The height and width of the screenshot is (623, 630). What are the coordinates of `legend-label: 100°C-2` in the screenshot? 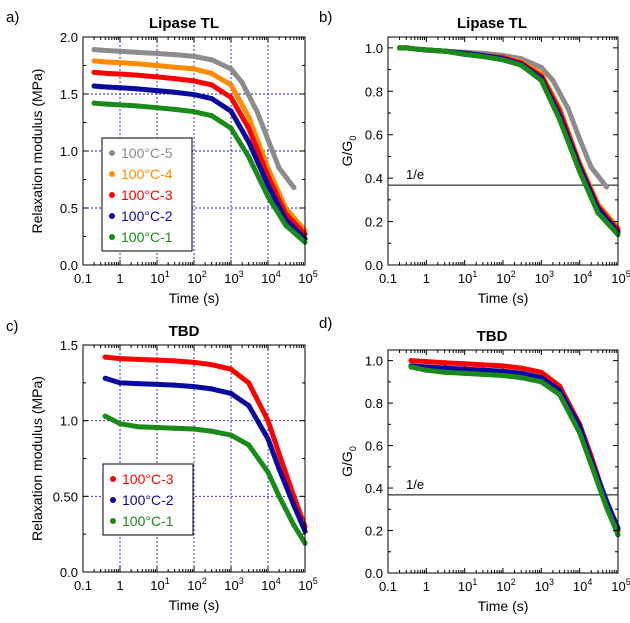 It's located at (147, 216).